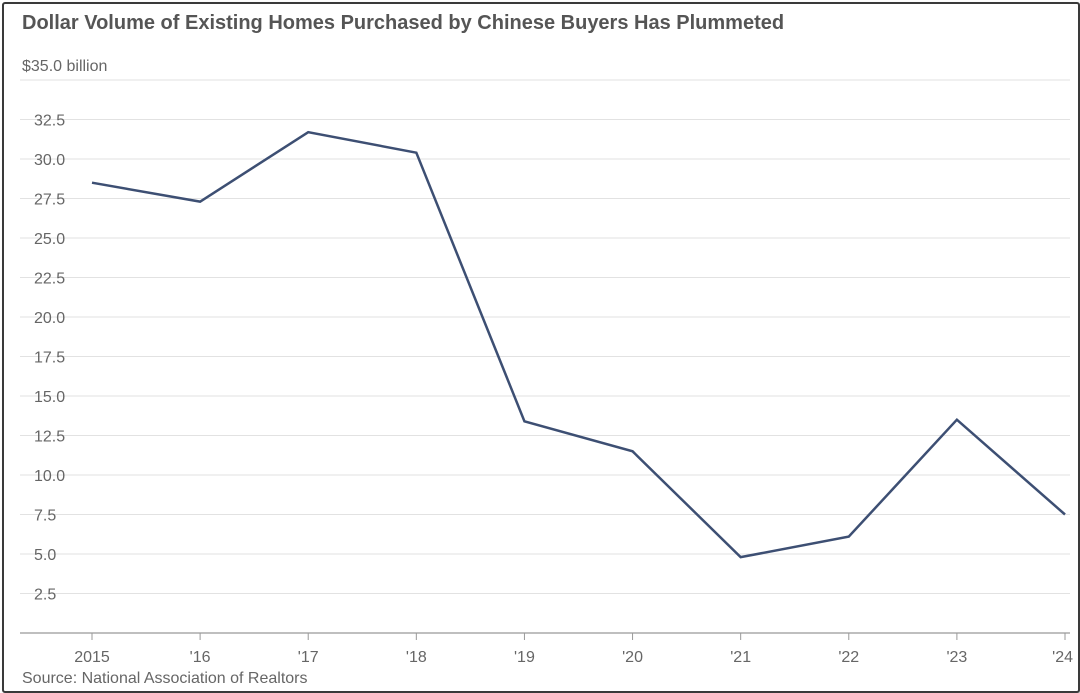  Describe the element at coordinates (524, 657) in the screenshot. I see `x-tick-label: '19` at that location.